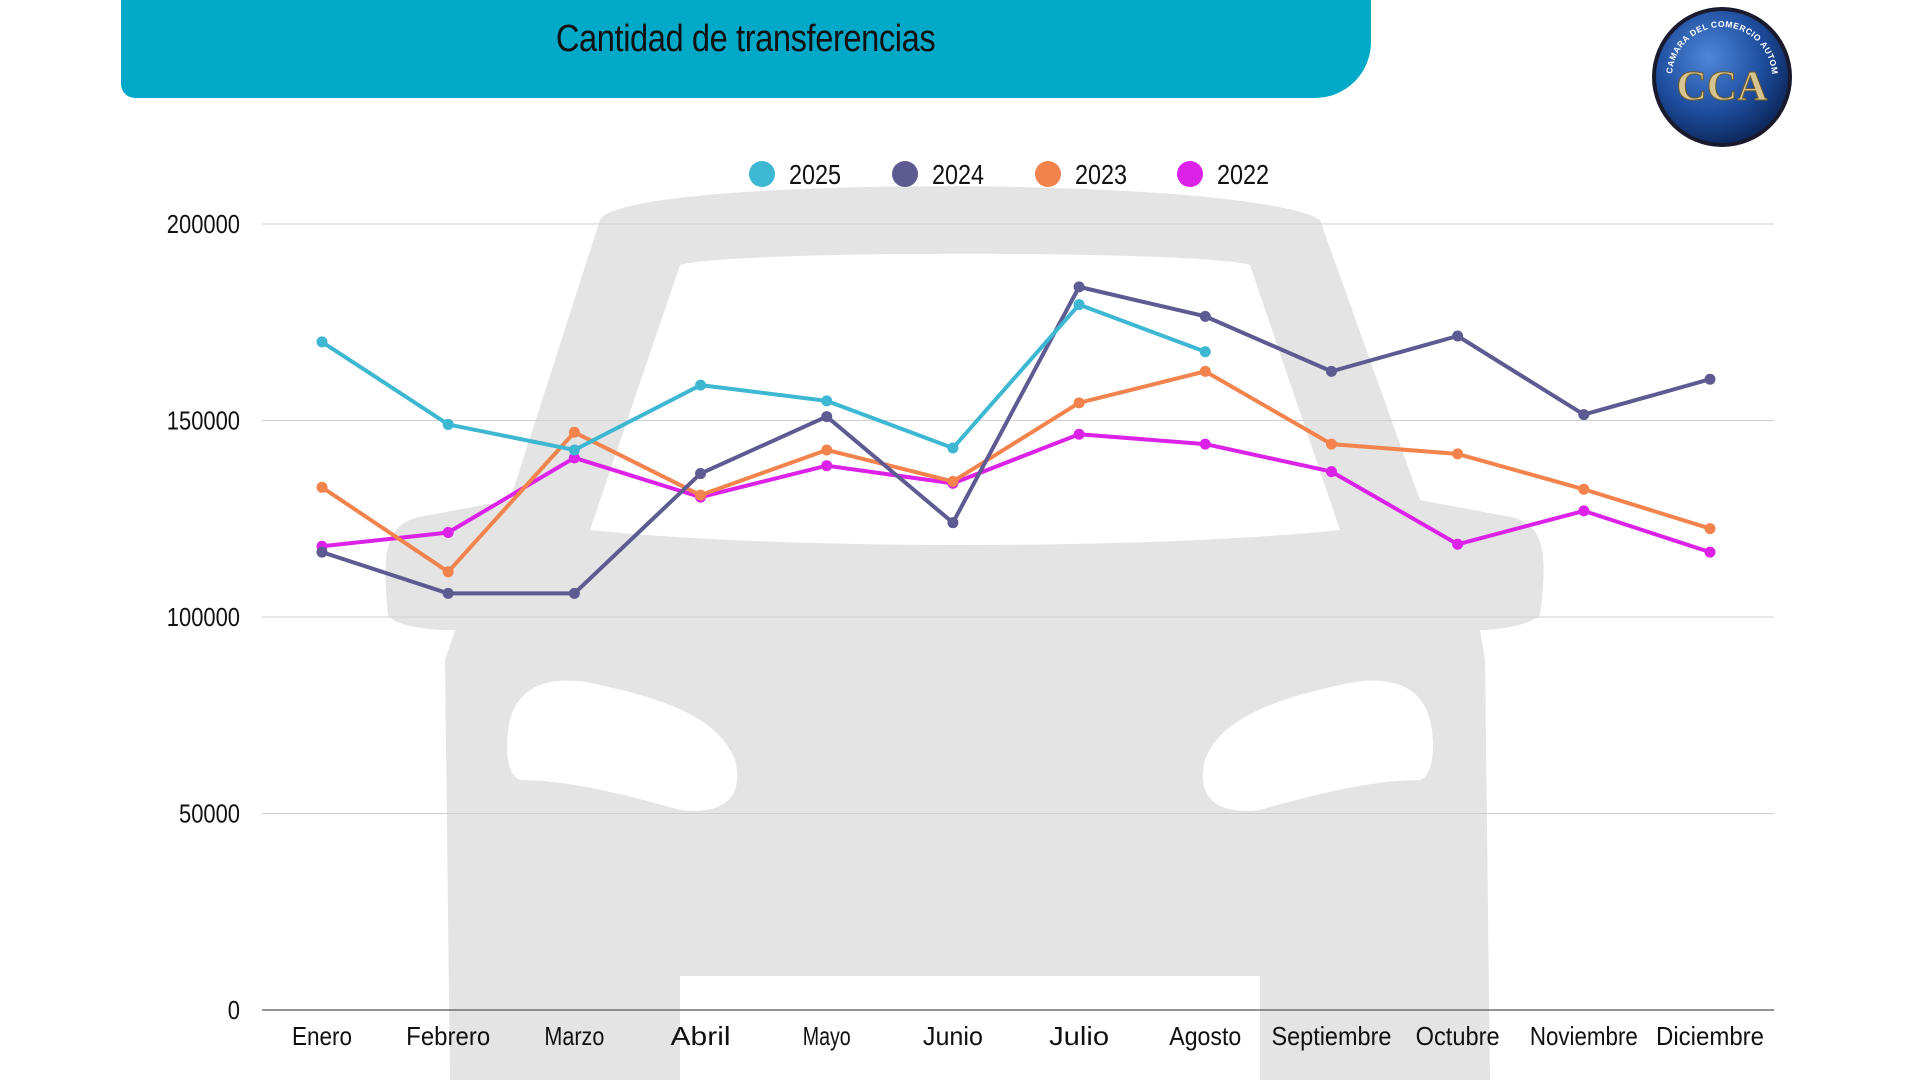 The height and width of the screenshot is (1080, 1920). Describe the element at coordinates (815, 174) in the screenshot. I see `legend-label-2025: 2025` at that location.